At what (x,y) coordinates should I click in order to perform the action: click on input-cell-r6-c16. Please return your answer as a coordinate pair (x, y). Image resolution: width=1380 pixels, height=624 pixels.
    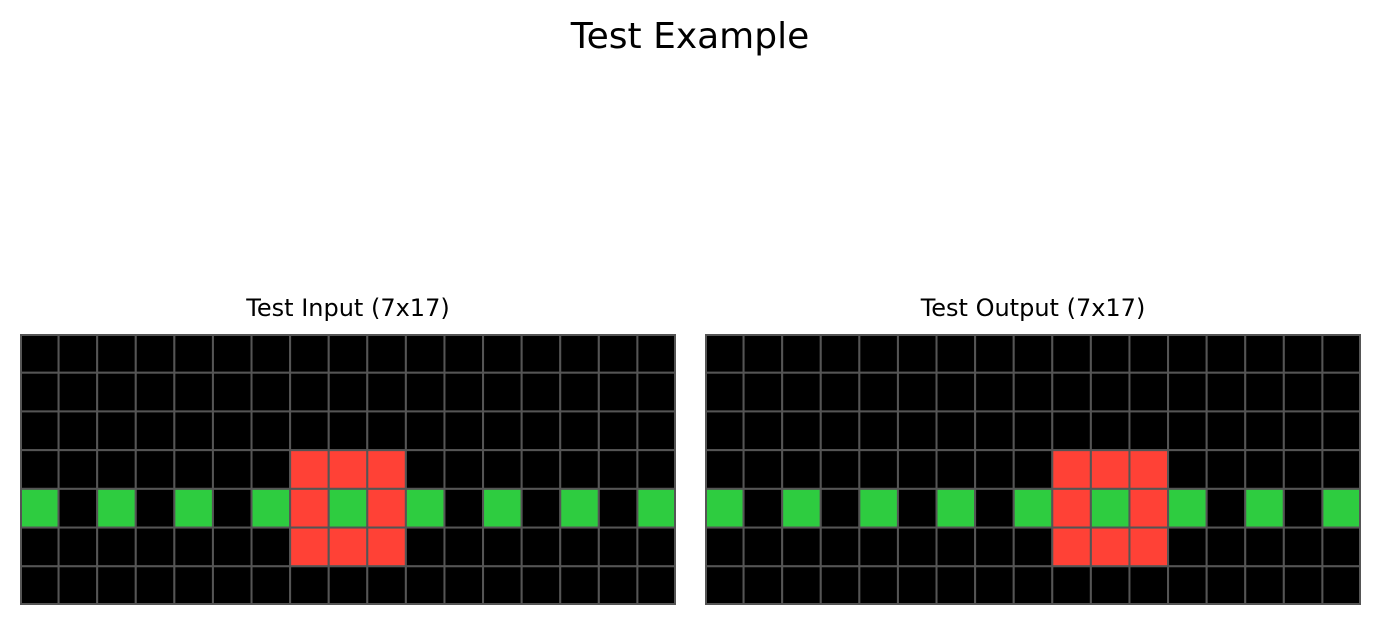
    Looking at the image, I should click on (656, 585).